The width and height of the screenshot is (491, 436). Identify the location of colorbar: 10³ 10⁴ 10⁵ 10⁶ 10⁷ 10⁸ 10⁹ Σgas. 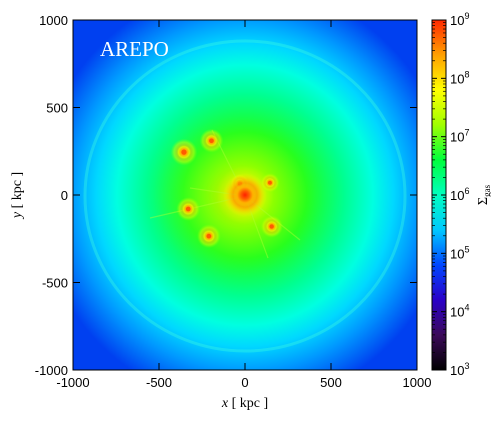
(461, 194).